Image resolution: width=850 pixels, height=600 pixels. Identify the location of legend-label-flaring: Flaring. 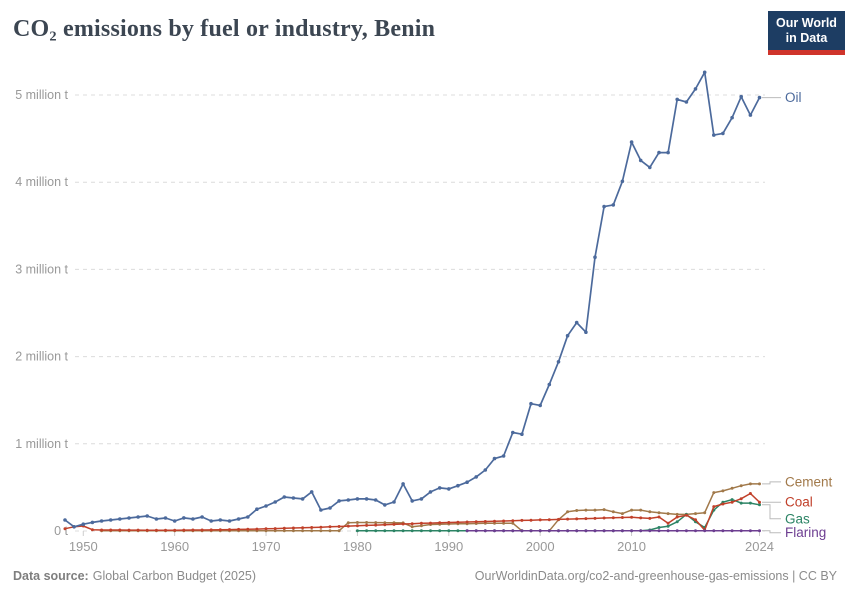
(805, 532).